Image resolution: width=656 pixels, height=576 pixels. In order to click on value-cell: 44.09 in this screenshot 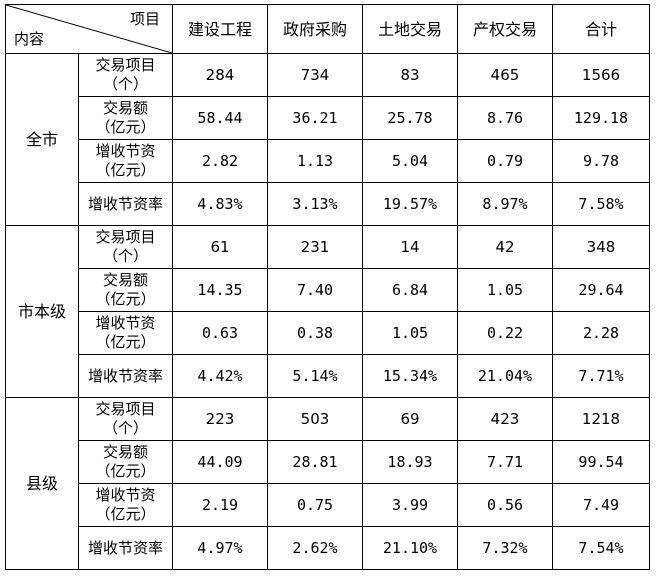, I will do `click(220, 462)`.